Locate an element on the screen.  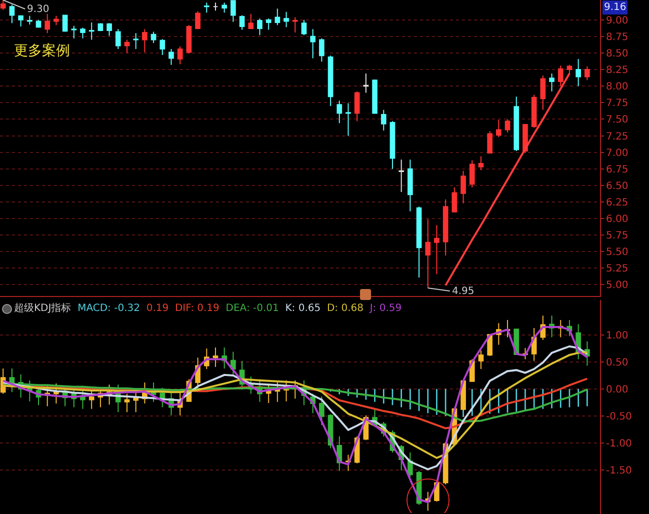
y-tick-label: 6.75 is located at coordinates (617, 170).